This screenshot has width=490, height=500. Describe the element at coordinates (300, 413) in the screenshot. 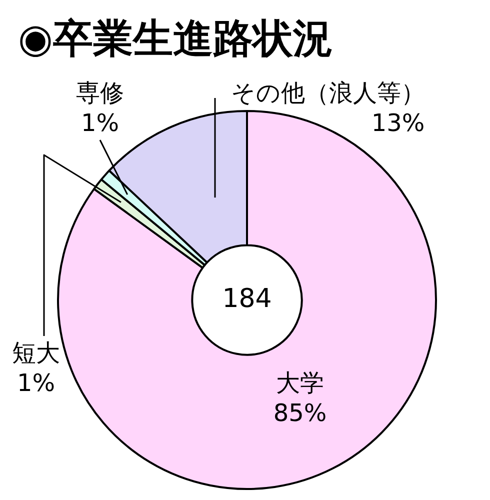

I see `data-label: 85%` at that location.